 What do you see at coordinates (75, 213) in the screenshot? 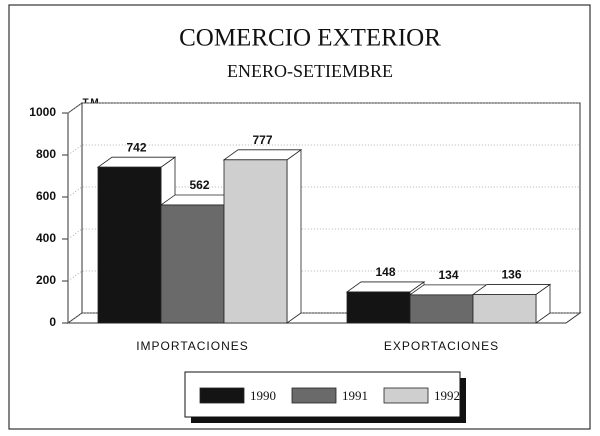
I see `left-wall` at bounding box center [75, 213].